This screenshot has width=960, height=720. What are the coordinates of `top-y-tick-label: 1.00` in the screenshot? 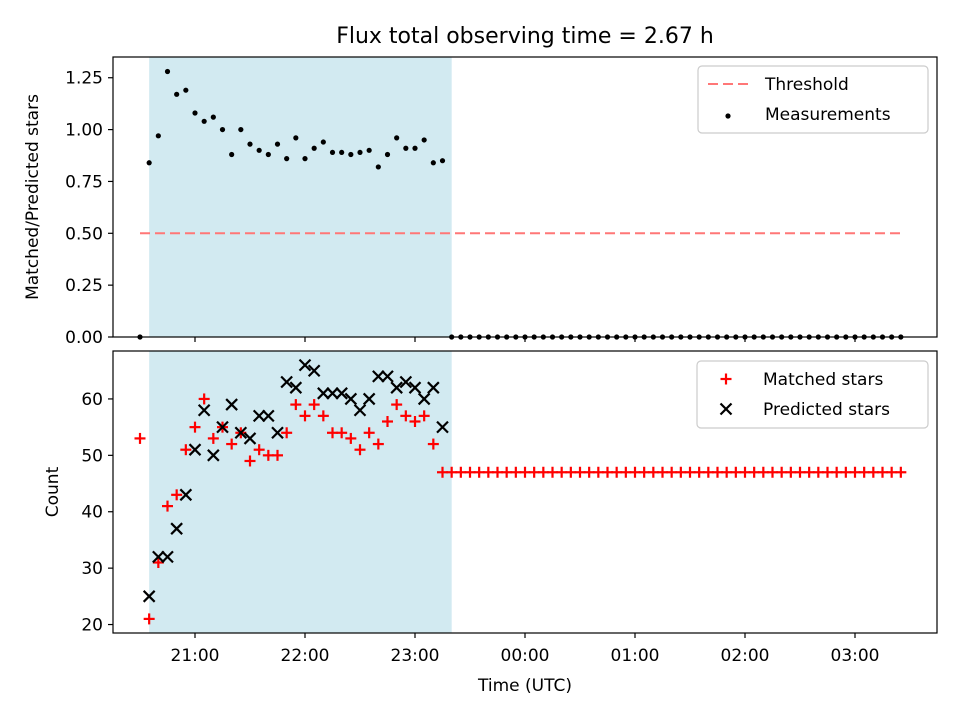 It's located at (84, 131).